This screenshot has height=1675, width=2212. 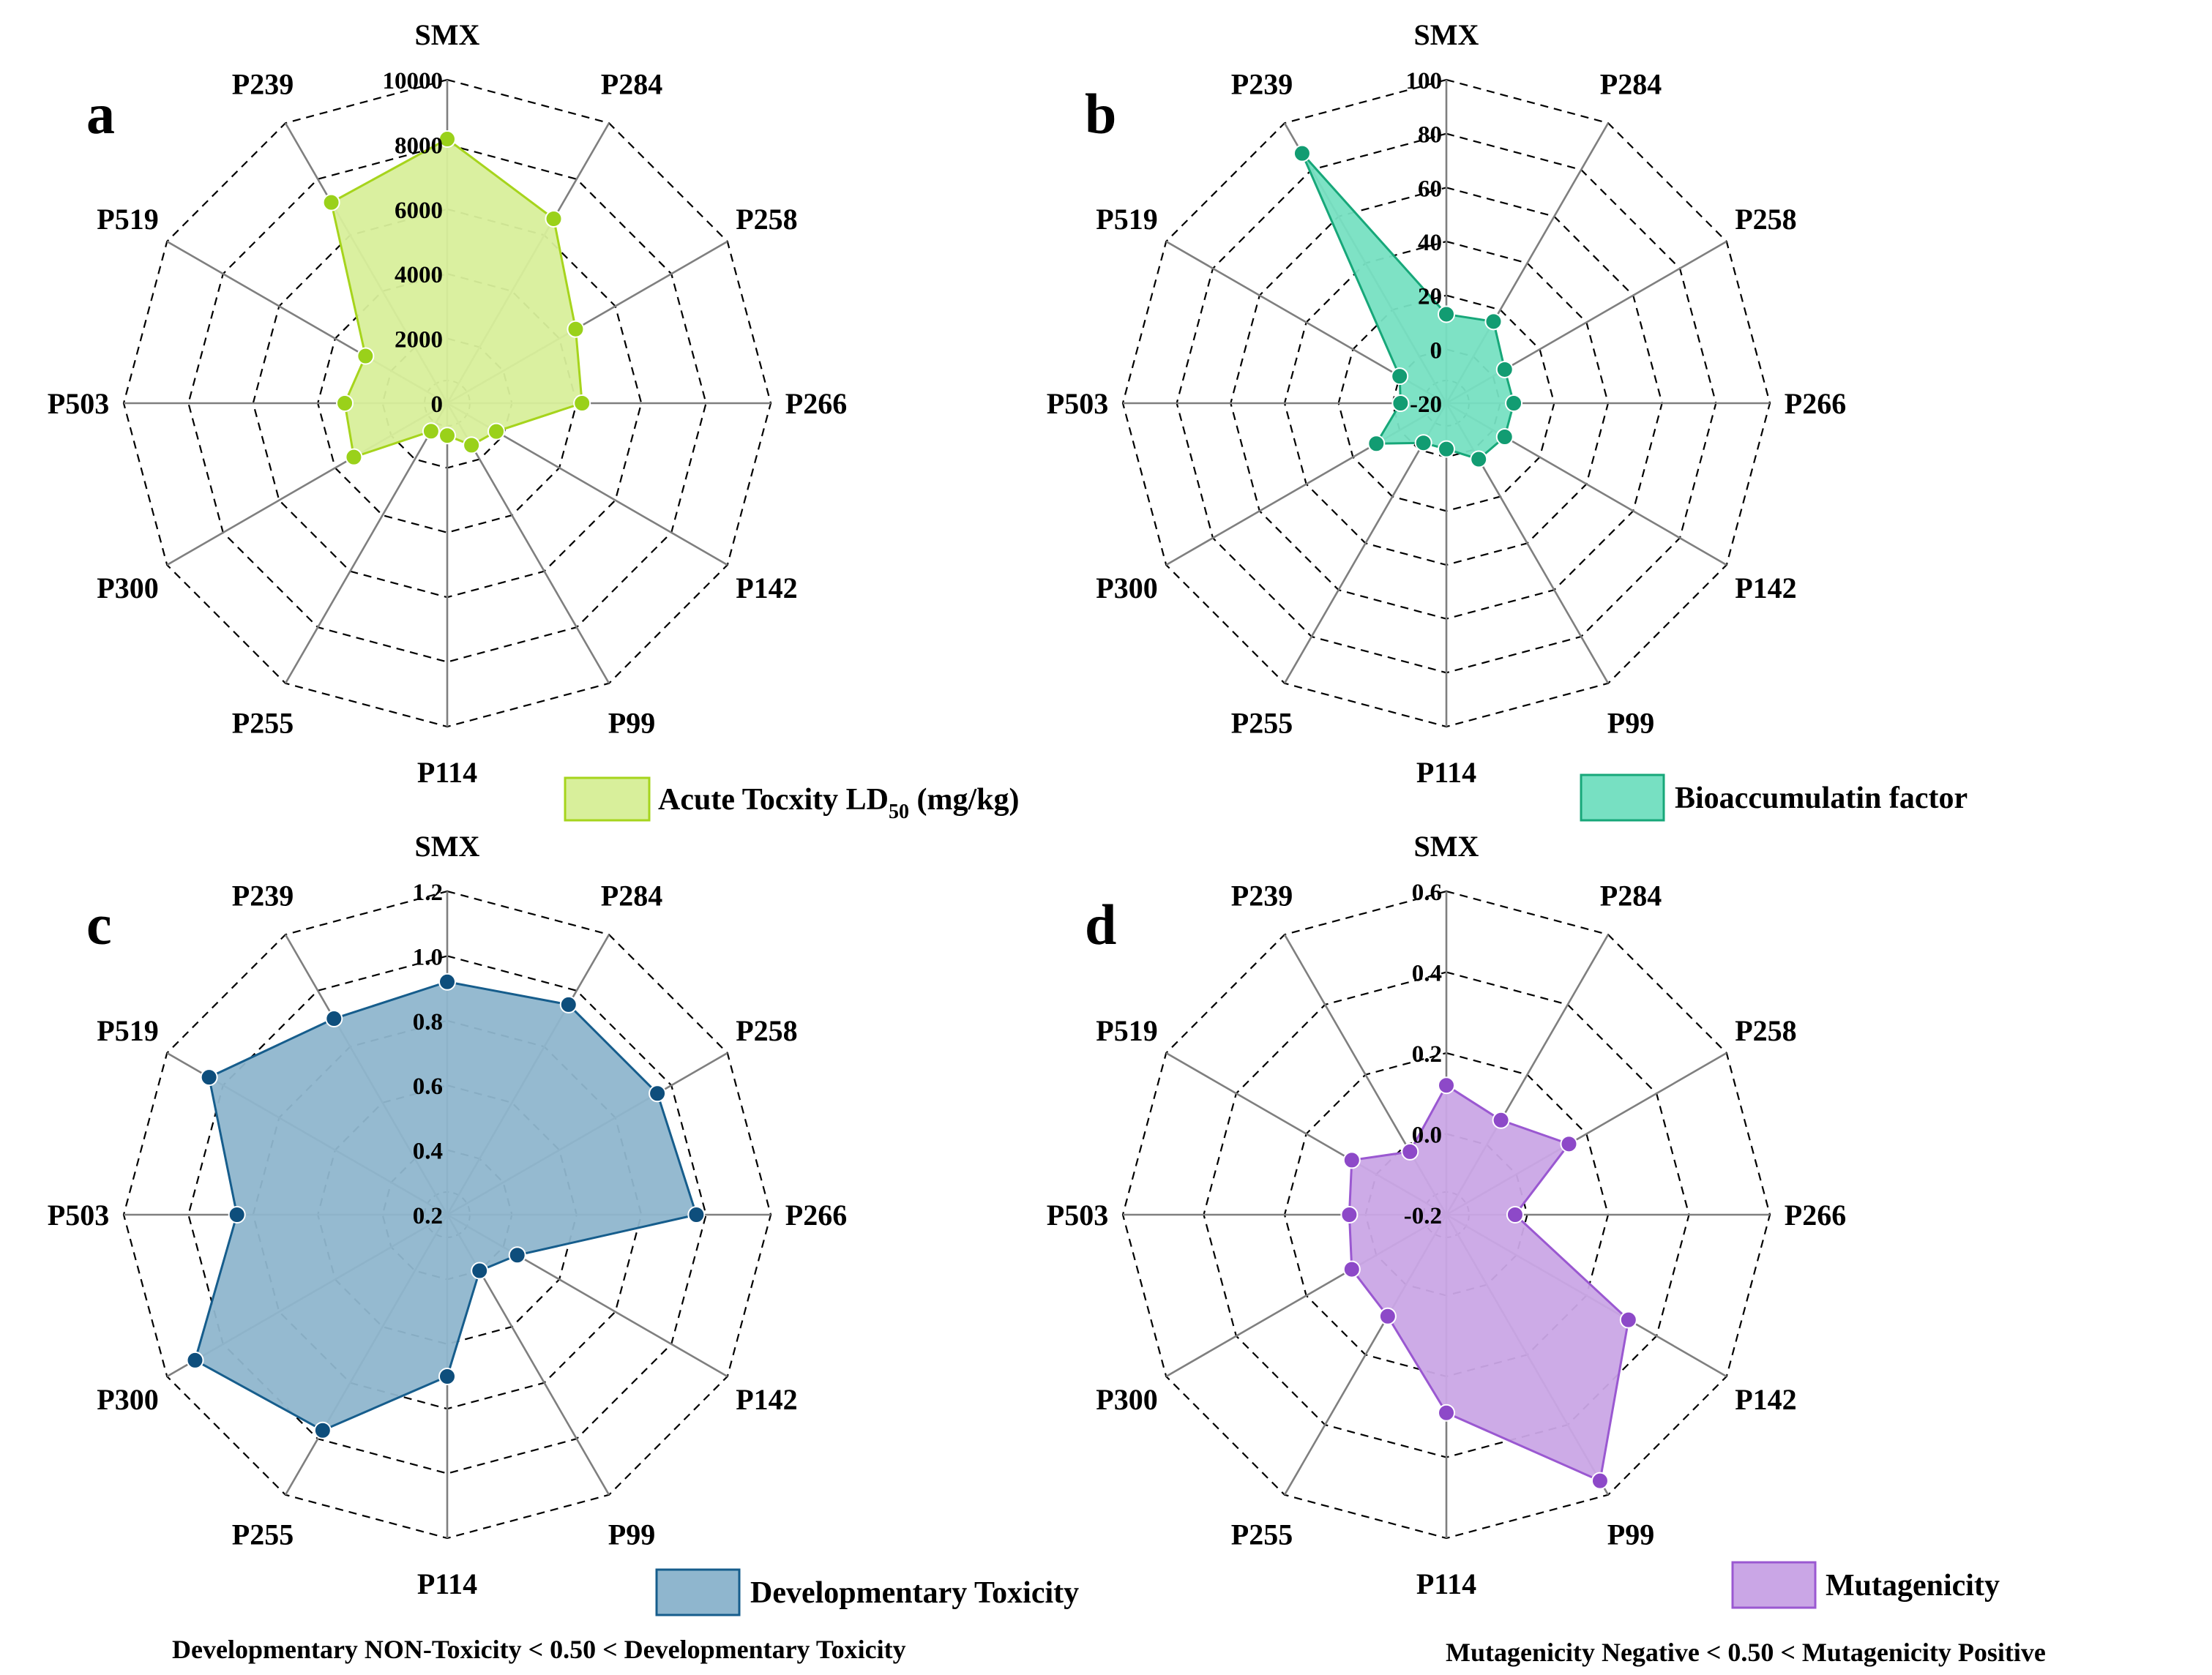 I want to click on panel-c-axis-label-p255: P255, so click(x=263, y=1534).